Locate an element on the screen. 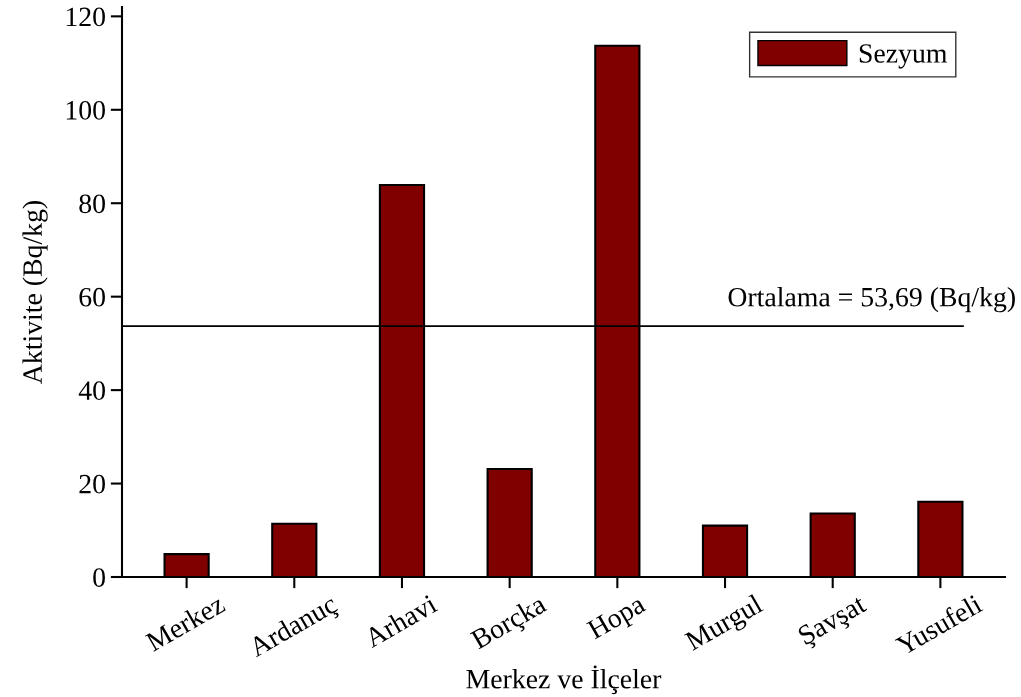 This screenshot has width=1021, height=697. y-axis-title: Aktivite (Bq/kg) is located at coordinates (35, 292).